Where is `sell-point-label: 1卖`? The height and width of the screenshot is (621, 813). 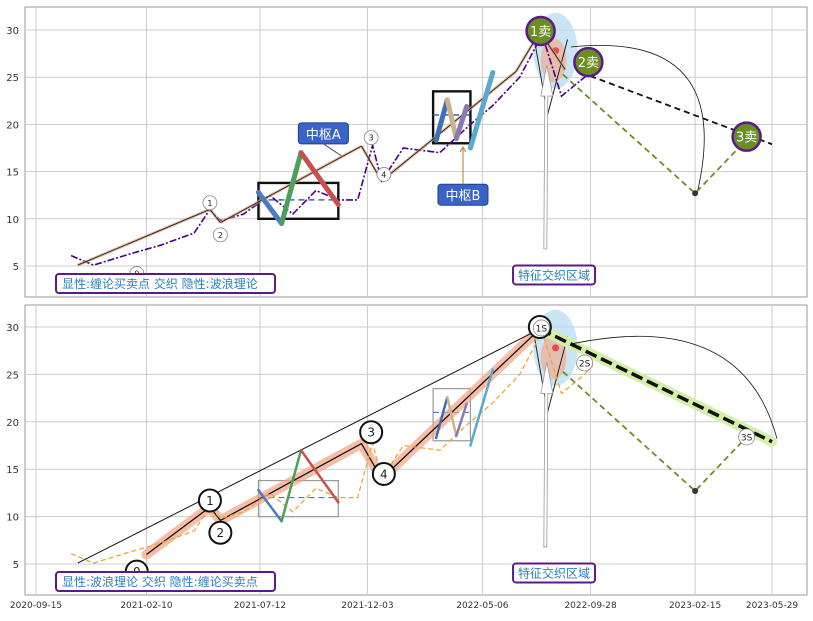 sell-point-label: 1卖 is located at coordinates (540, 32).